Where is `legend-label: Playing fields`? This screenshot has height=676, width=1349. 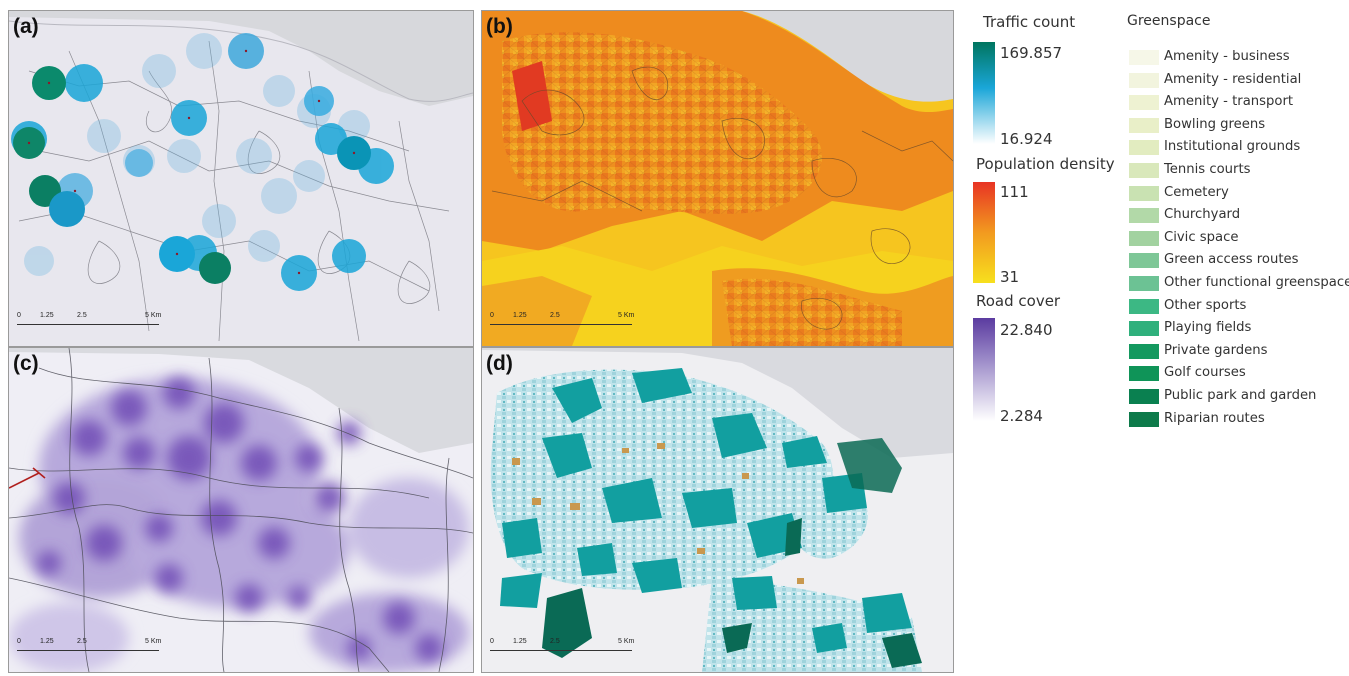
legend-label: Playing fields is located at coordinates (1208, 328).